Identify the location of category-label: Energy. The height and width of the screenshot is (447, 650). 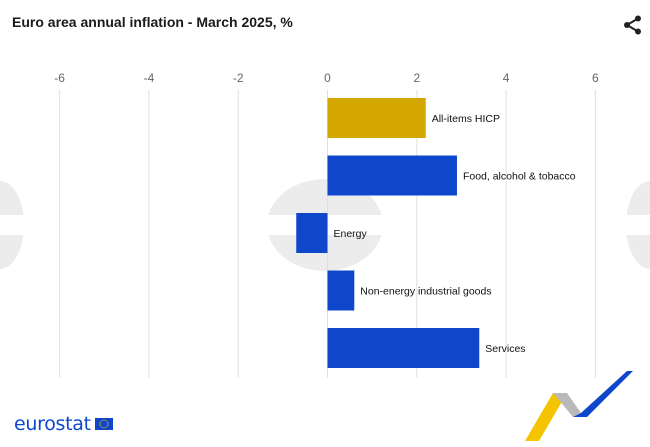
(351, 234).